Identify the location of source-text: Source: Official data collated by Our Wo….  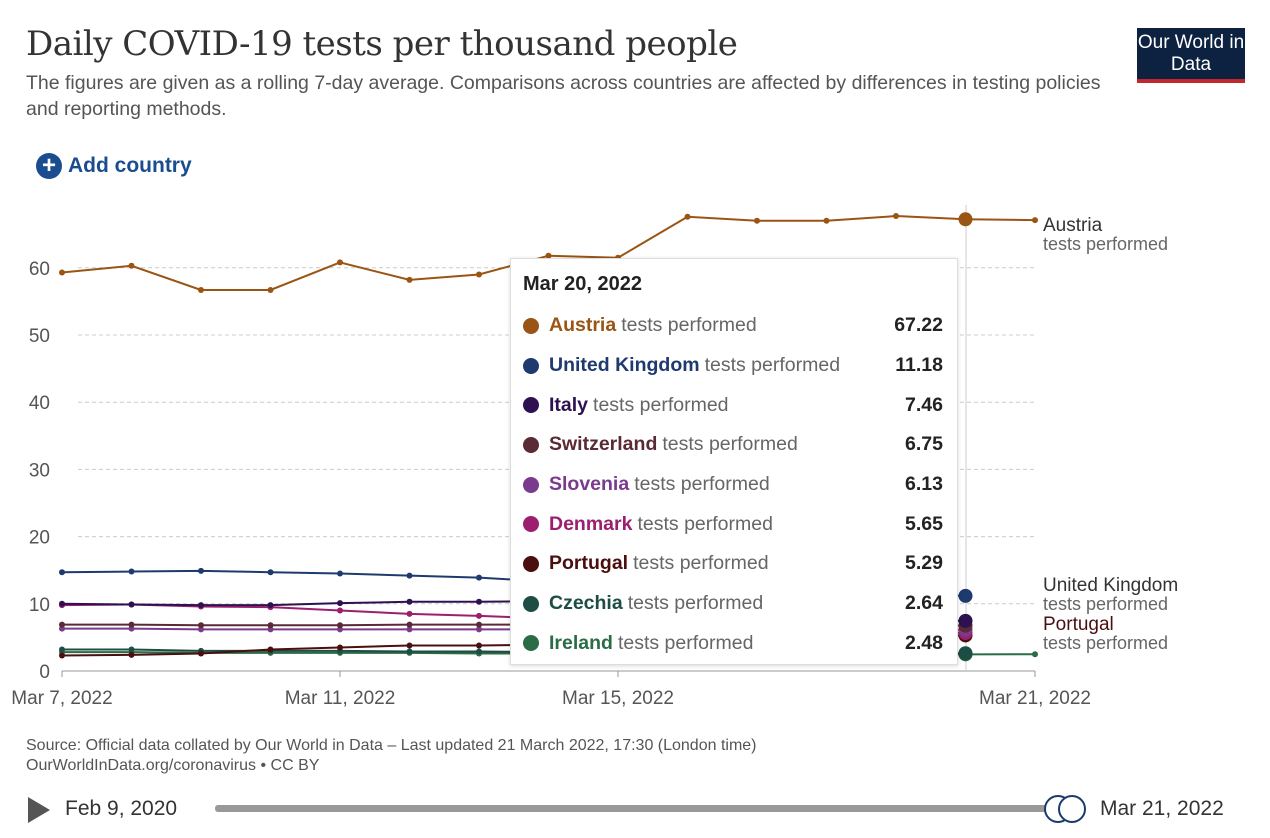
(391, 745).